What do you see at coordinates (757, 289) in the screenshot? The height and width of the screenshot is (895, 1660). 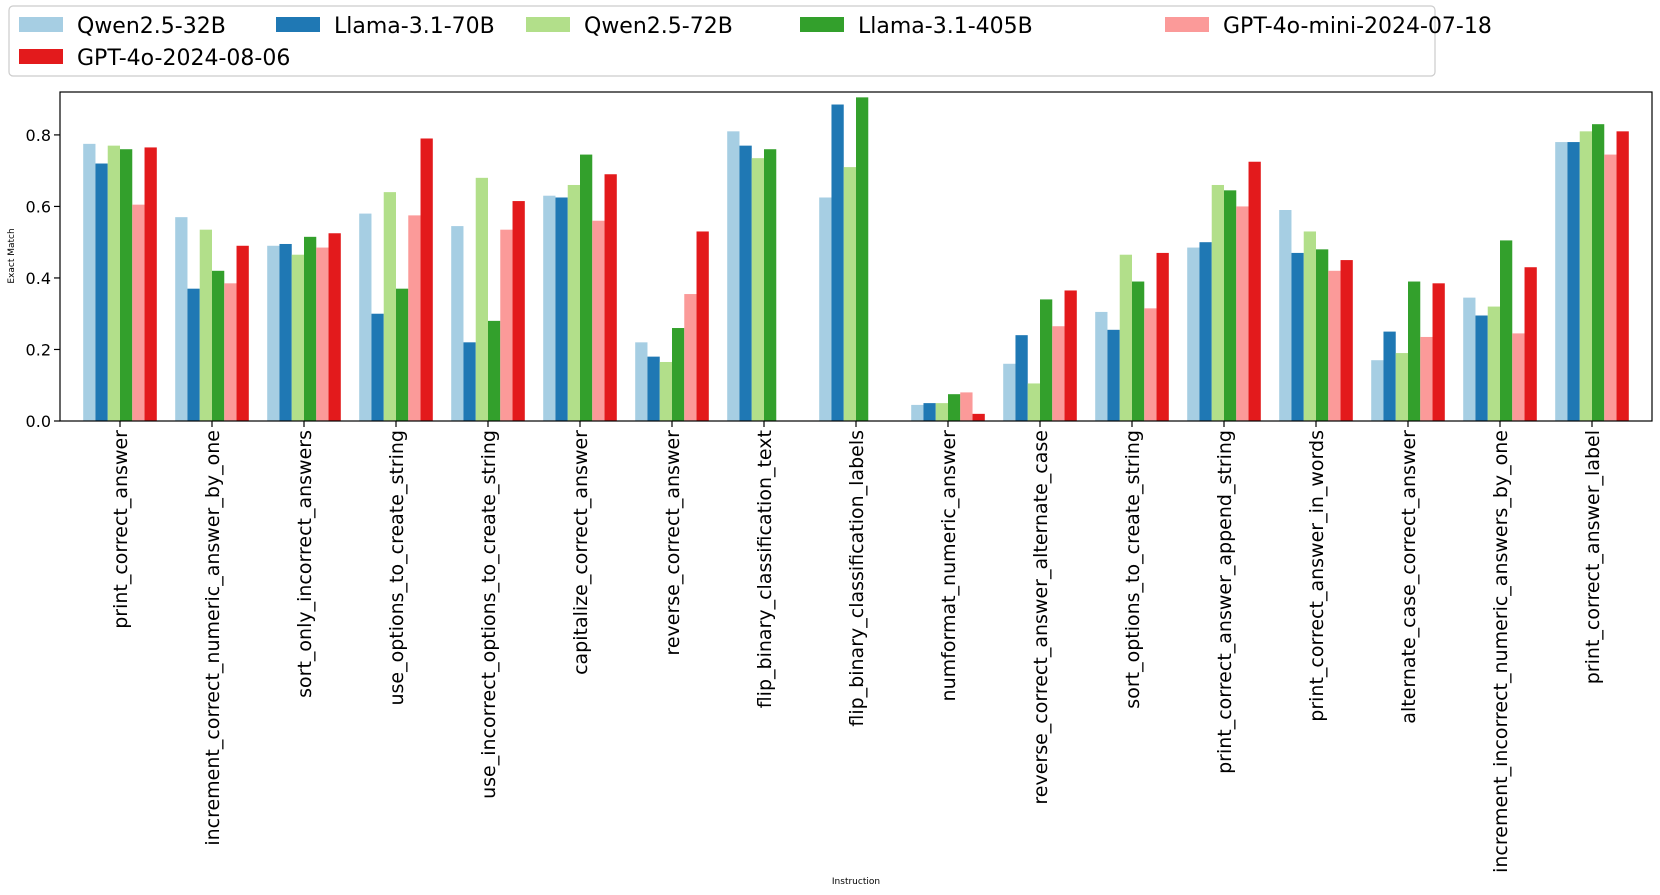 I see `bar-Qwen2.5-72B-flip_binary_classification_text` at bounding box center [757, 289].